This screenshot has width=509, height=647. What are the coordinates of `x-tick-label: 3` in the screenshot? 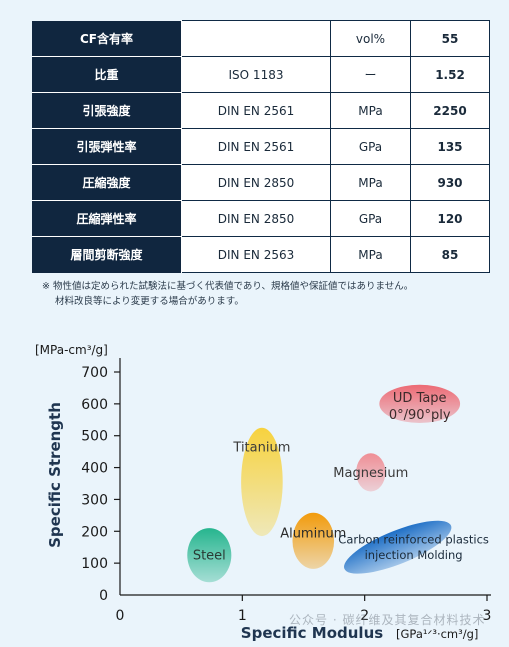 It's located at (487, 616).